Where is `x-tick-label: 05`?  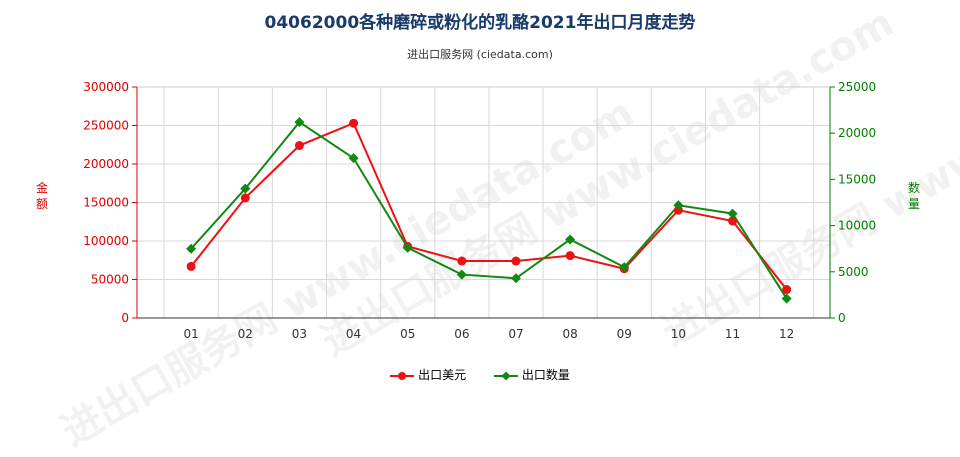 x-tick-label: 05 is located at coordinates (407, 334).